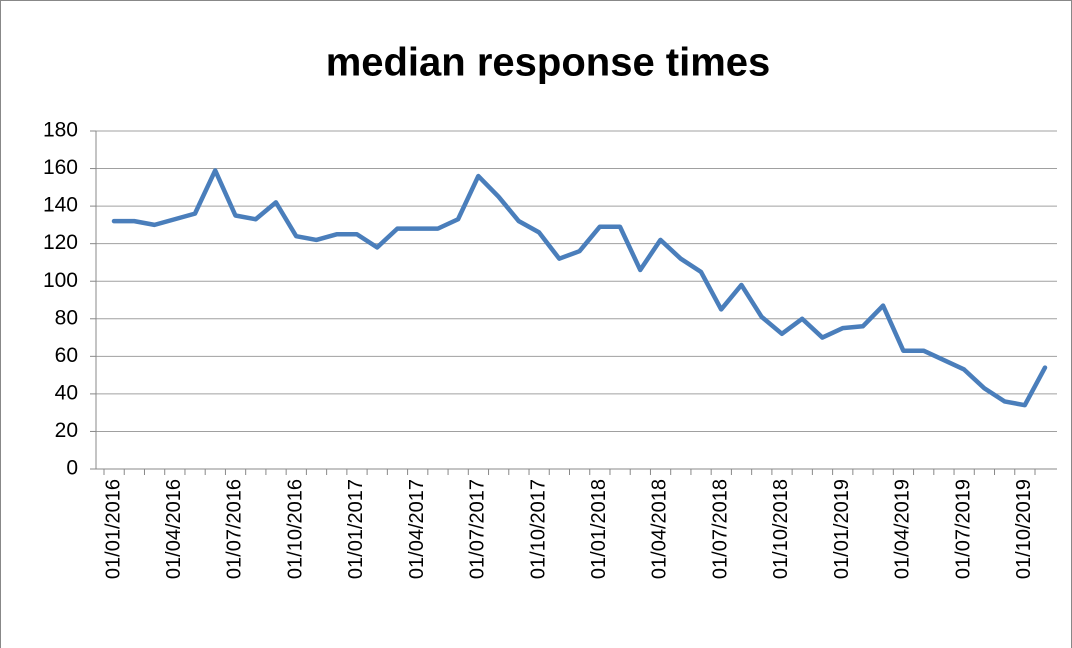 The image size is (1072, 648). Describe the element at coordinates (720, 529) in the screenshot. I see `x-tick-label: 01/07/2018` at that location.